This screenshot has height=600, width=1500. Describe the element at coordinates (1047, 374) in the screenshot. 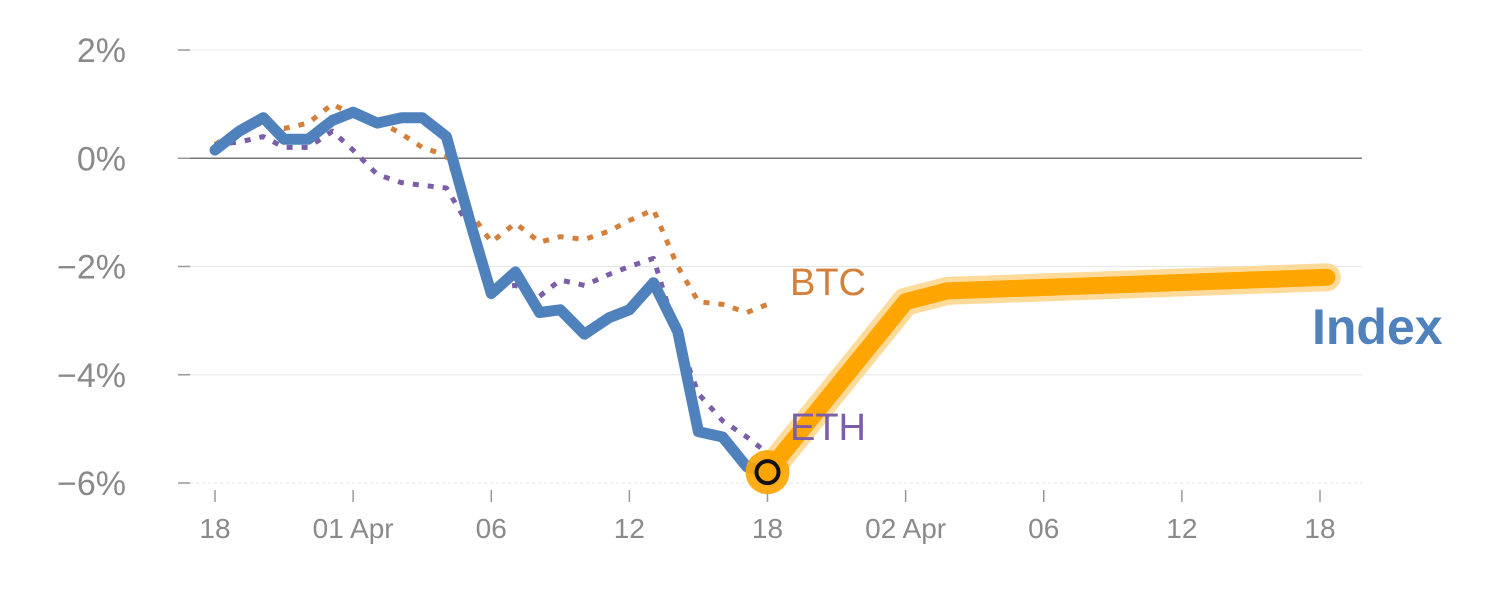

I see `projection-line` at that location.